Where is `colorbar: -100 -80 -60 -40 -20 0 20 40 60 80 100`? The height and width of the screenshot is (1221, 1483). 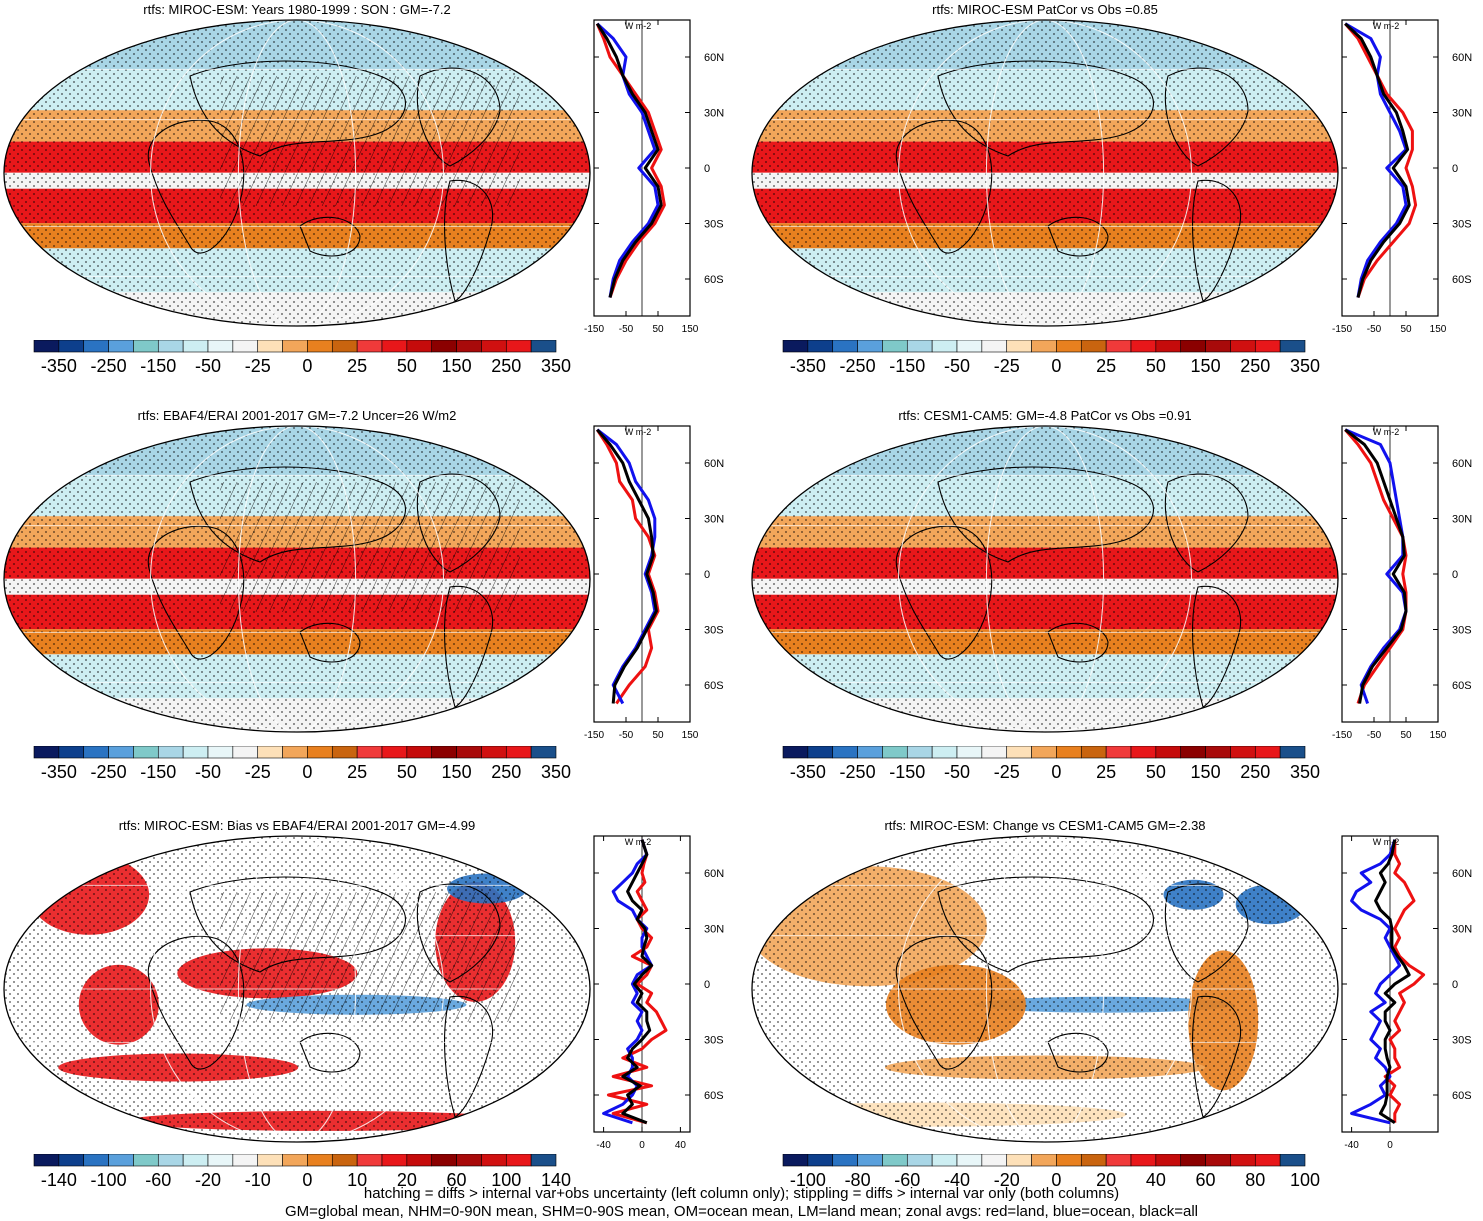
colorbar: -100 -80 -60 -40 -20 0 20 40 60 80 100 is located at coordinates (1051, 1172).